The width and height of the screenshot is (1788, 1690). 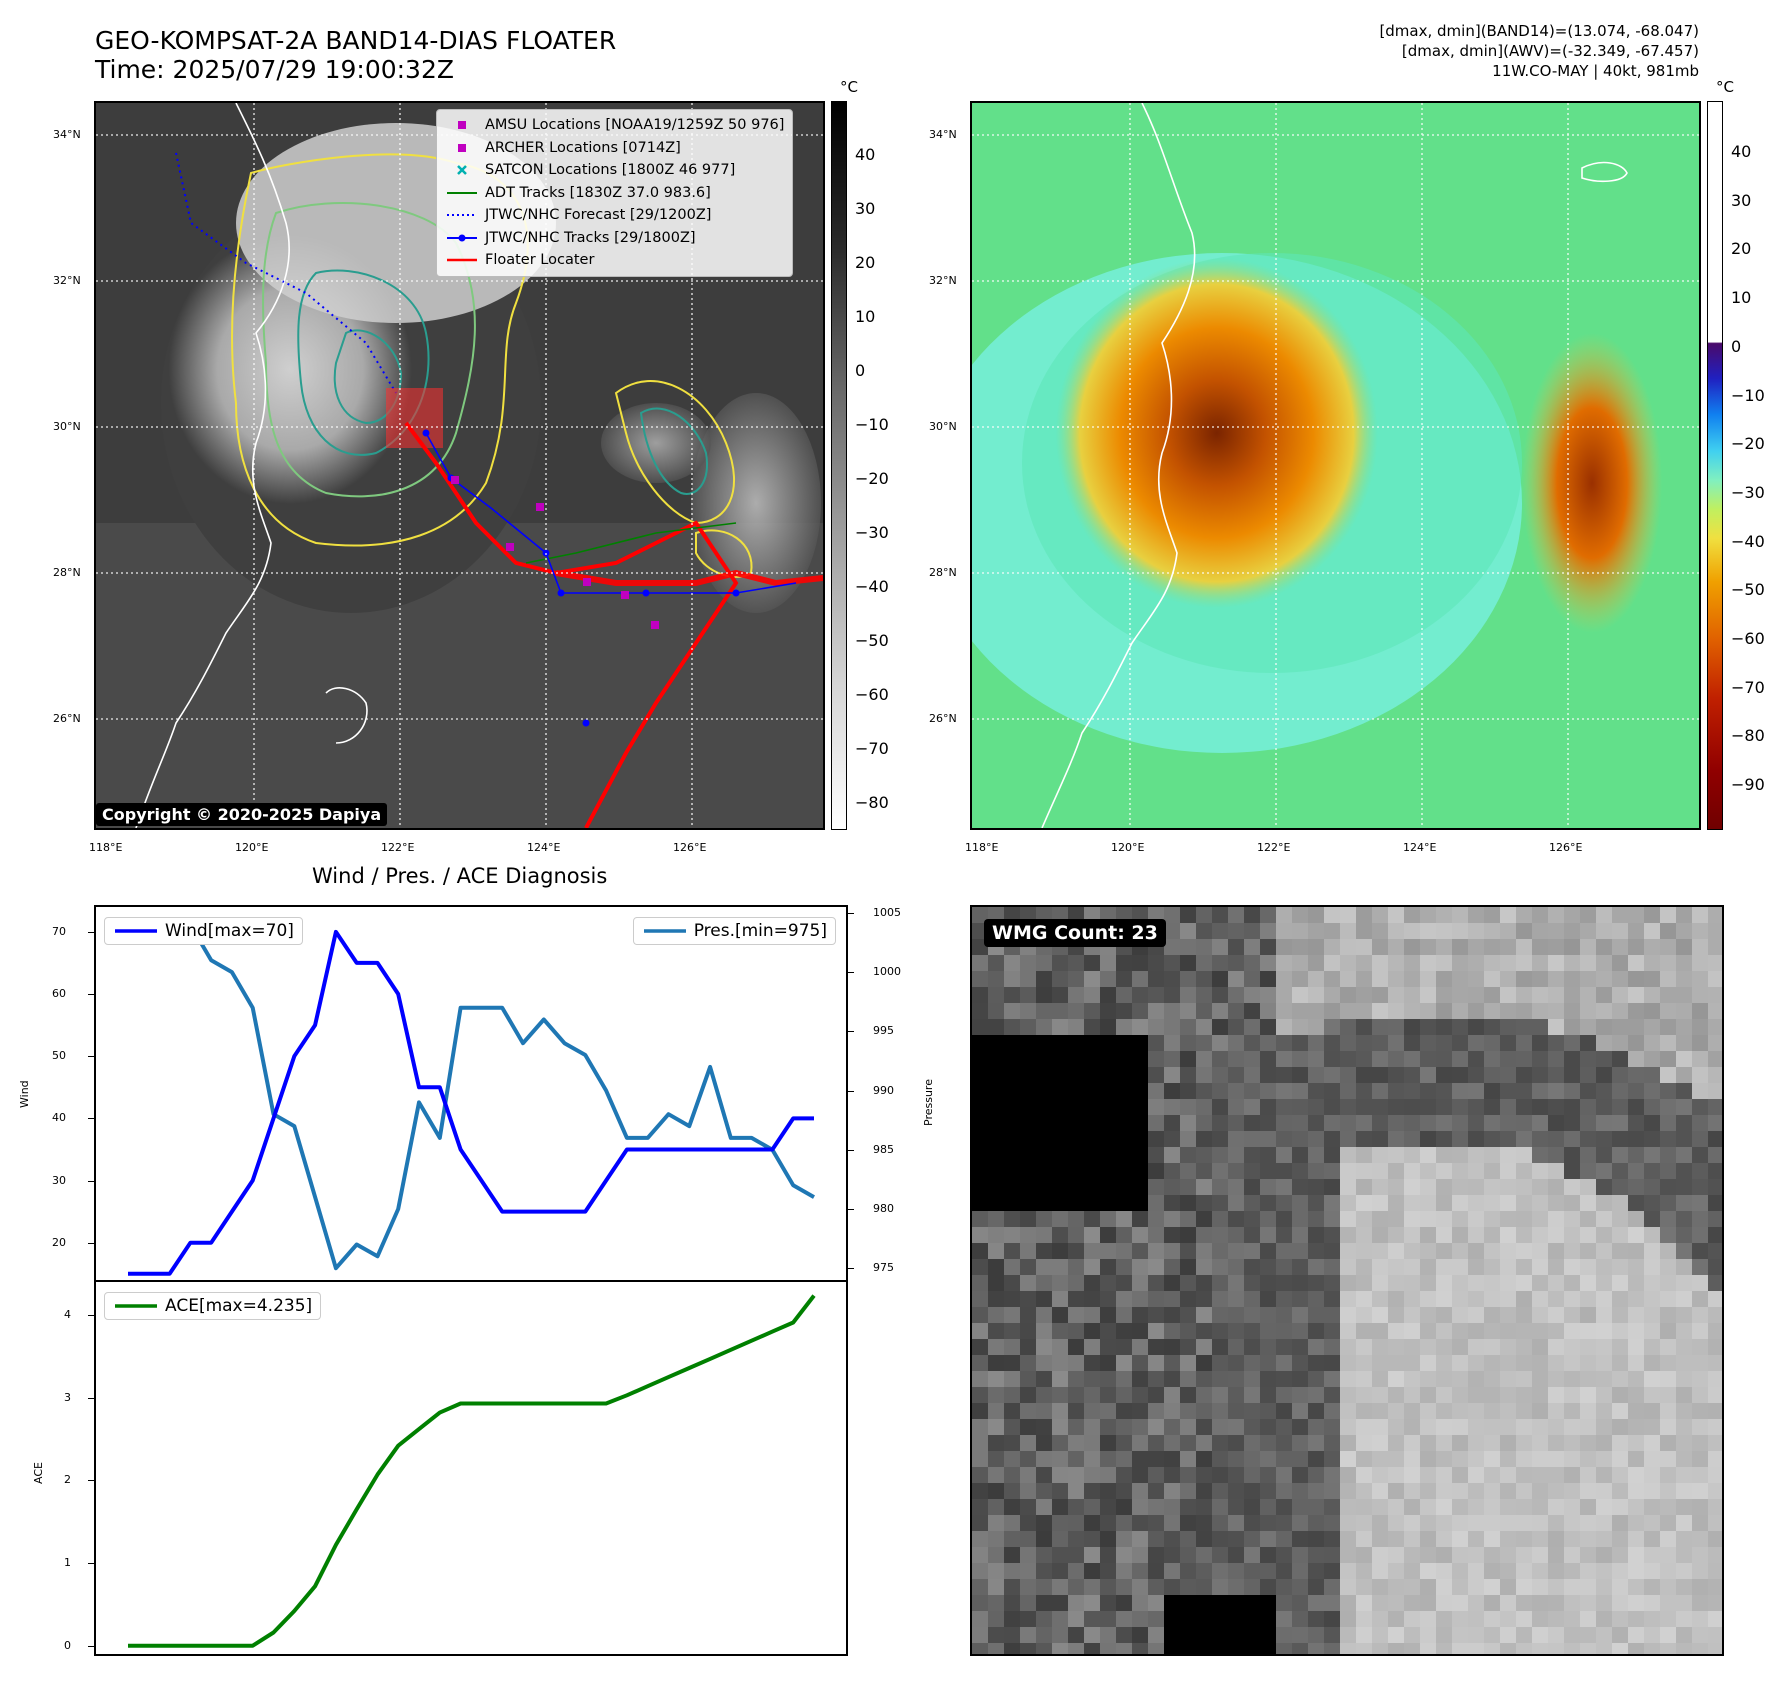 I want to click on lat-tick: 34°N, so click(x=67, y=134).